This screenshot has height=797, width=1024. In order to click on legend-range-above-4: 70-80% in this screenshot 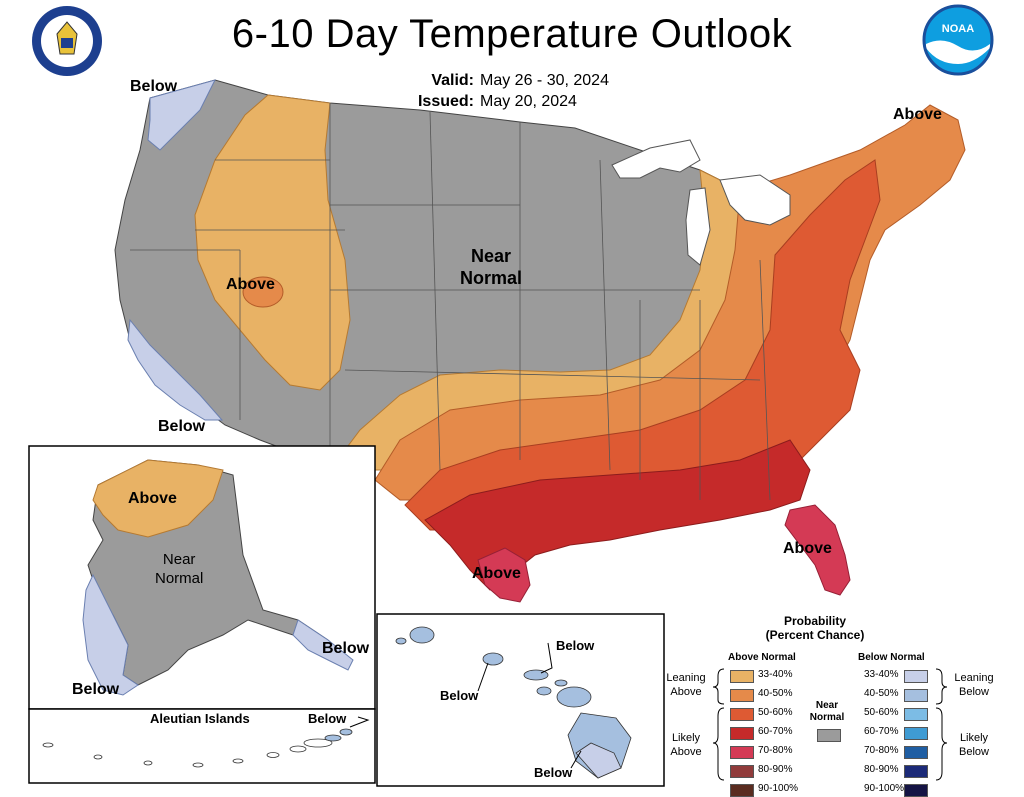, I will do `click(775, 750)`.